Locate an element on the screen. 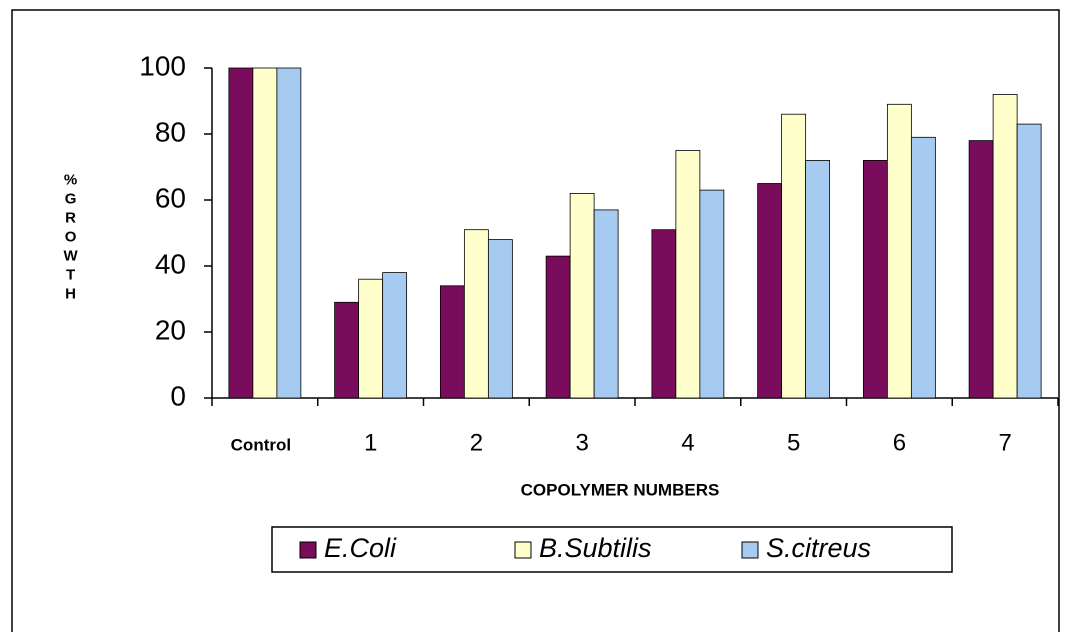  legend-box is located at coordinates (612, 549).